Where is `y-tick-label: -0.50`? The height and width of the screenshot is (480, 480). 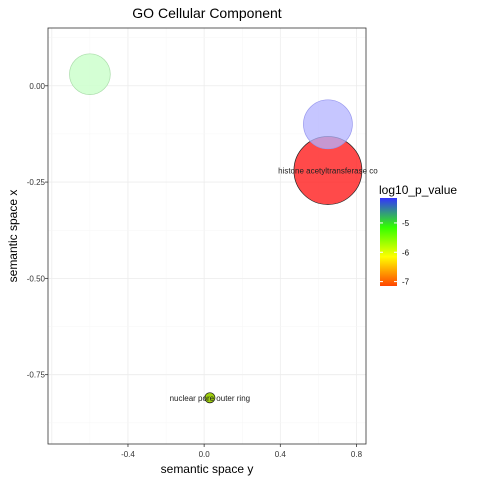
y-tick-label: -0.50 is located at coordinates (36, 278).